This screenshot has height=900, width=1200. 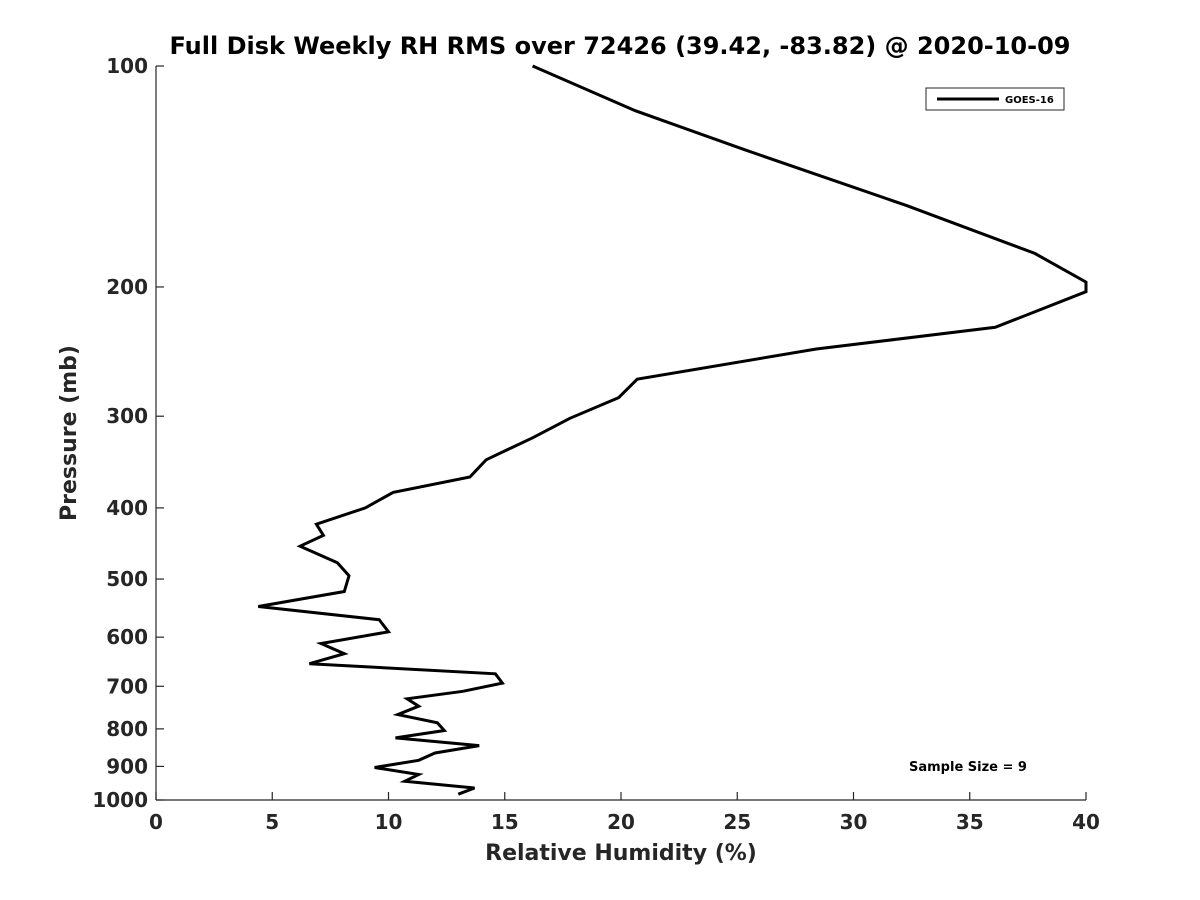 What do you see at coordinates (737, 822) in the screenshot?
I see `x-tick-label: 25` at bounding box center [737, 822].